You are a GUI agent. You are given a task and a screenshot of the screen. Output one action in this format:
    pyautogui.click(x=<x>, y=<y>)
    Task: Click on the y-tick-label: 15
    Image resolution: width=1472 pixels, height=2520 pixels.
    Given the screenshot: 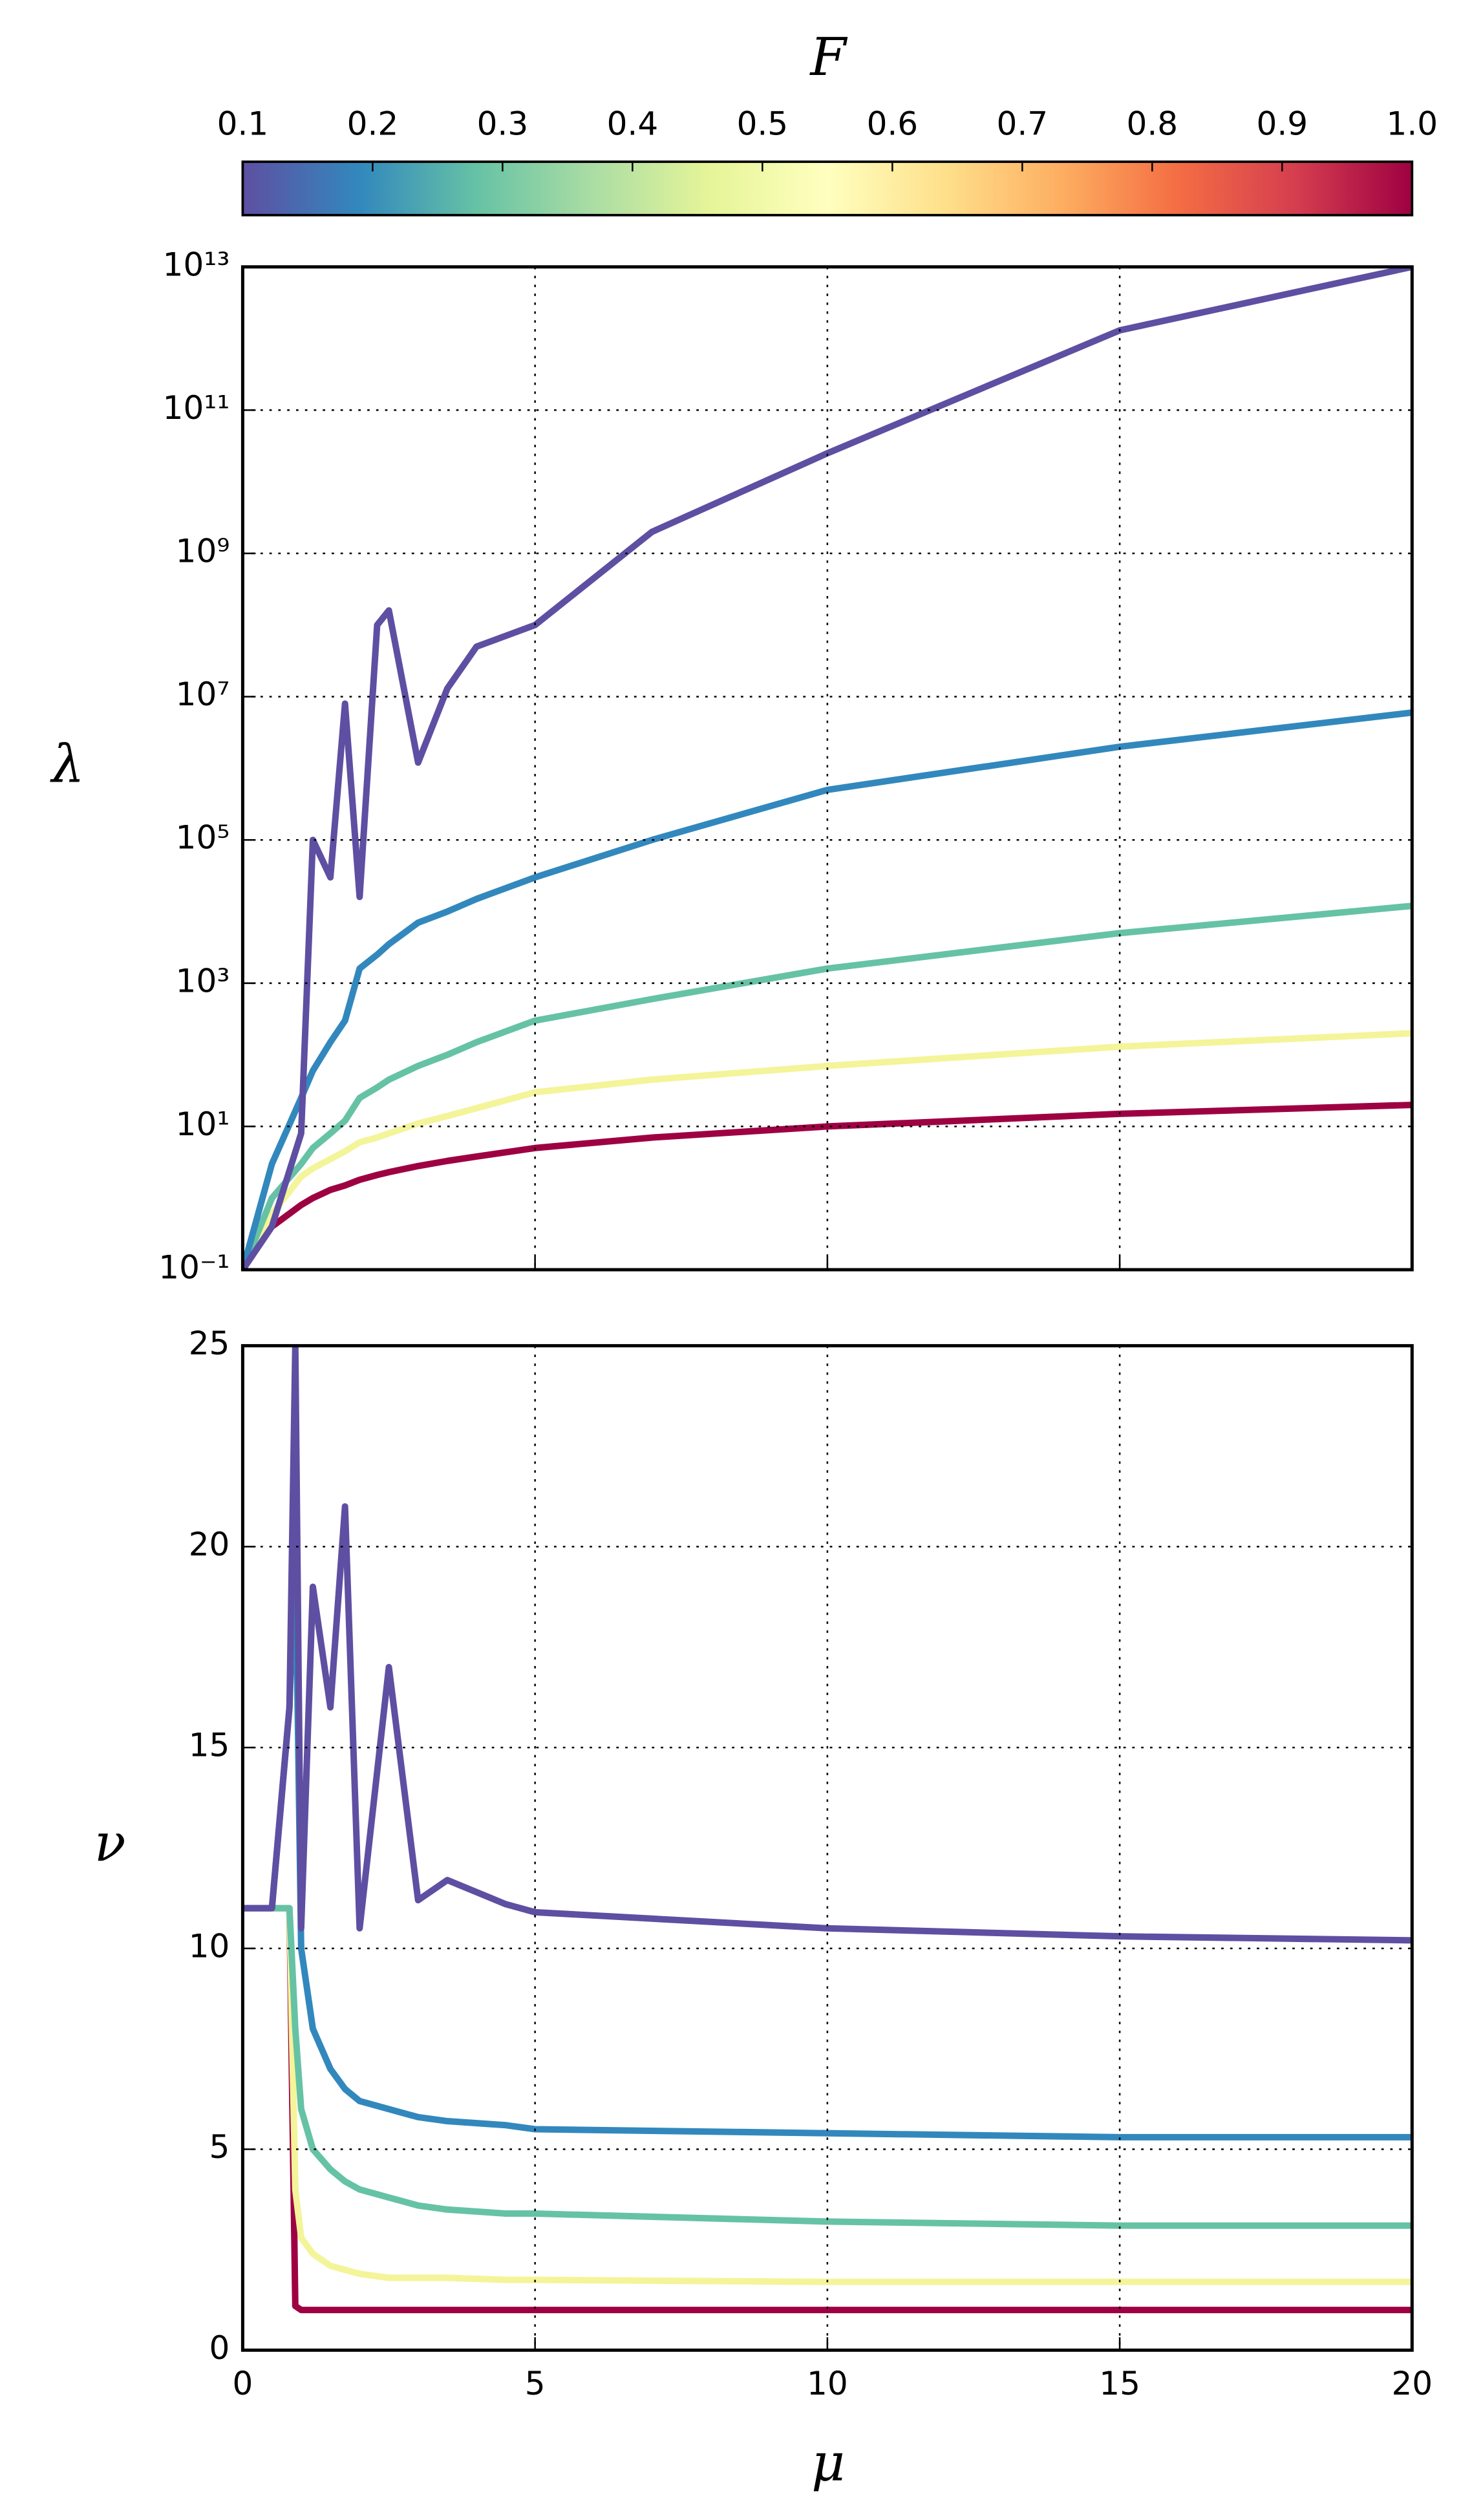 What is the action you would take?
    pyautogui.click(x=210, y=1746)
    